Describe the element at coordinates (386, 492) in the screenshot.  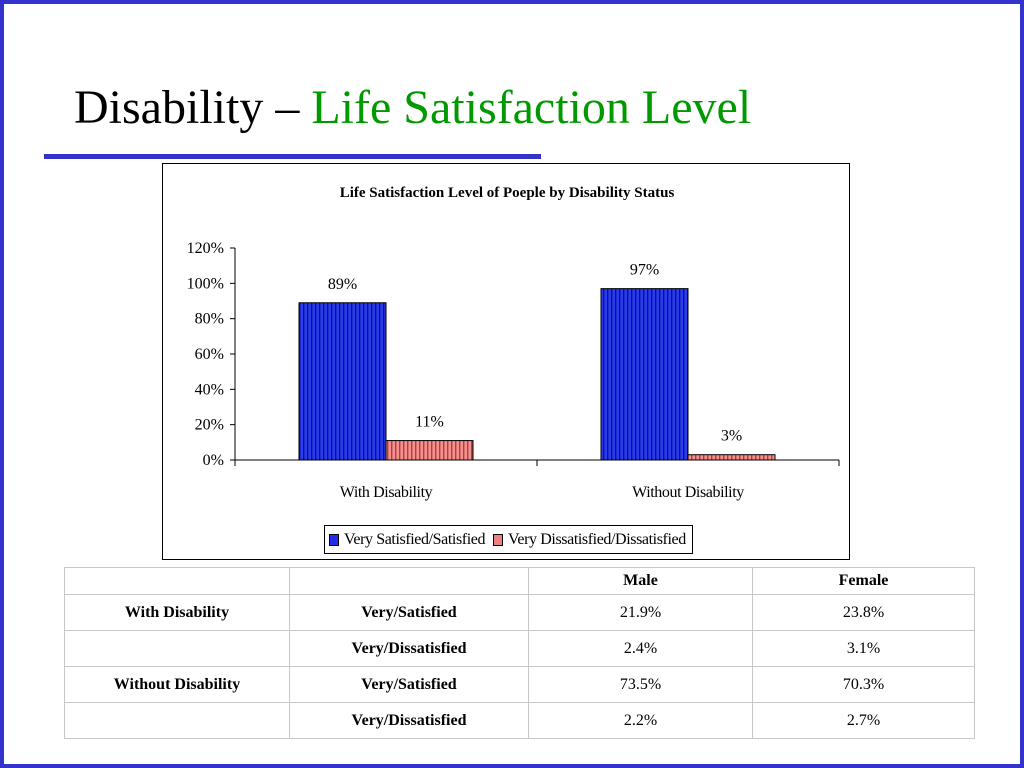
I see `x-category-label: With Disability` at that location.